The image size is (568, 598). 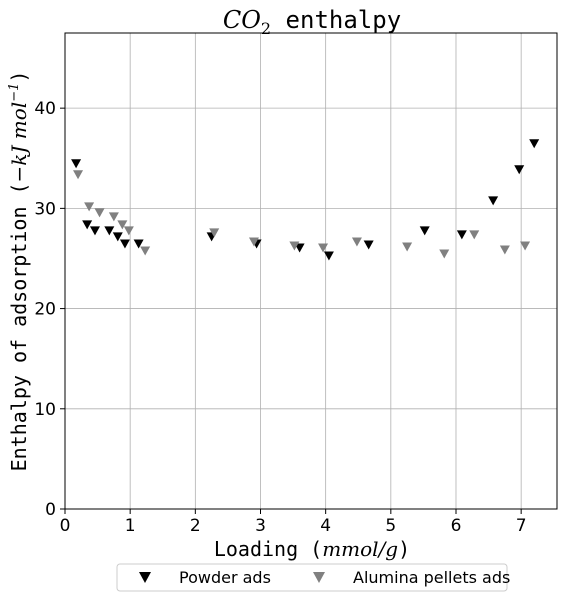 What do you see at coordinates (19, 271) in the screenshot?
I see `y-axis-label: Enthalpy of adsorption (−kJ mol−1)` at bounding box center [19, 271].